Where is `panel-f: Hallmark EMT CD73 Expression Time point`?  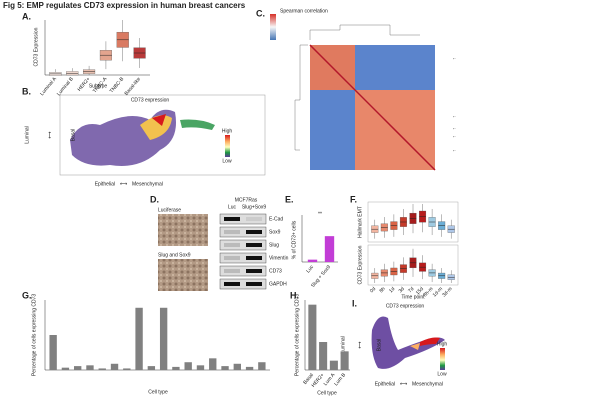
panel-f: Hallmark EMT CD73 Expression Time point is located at coordinates (408, 250).